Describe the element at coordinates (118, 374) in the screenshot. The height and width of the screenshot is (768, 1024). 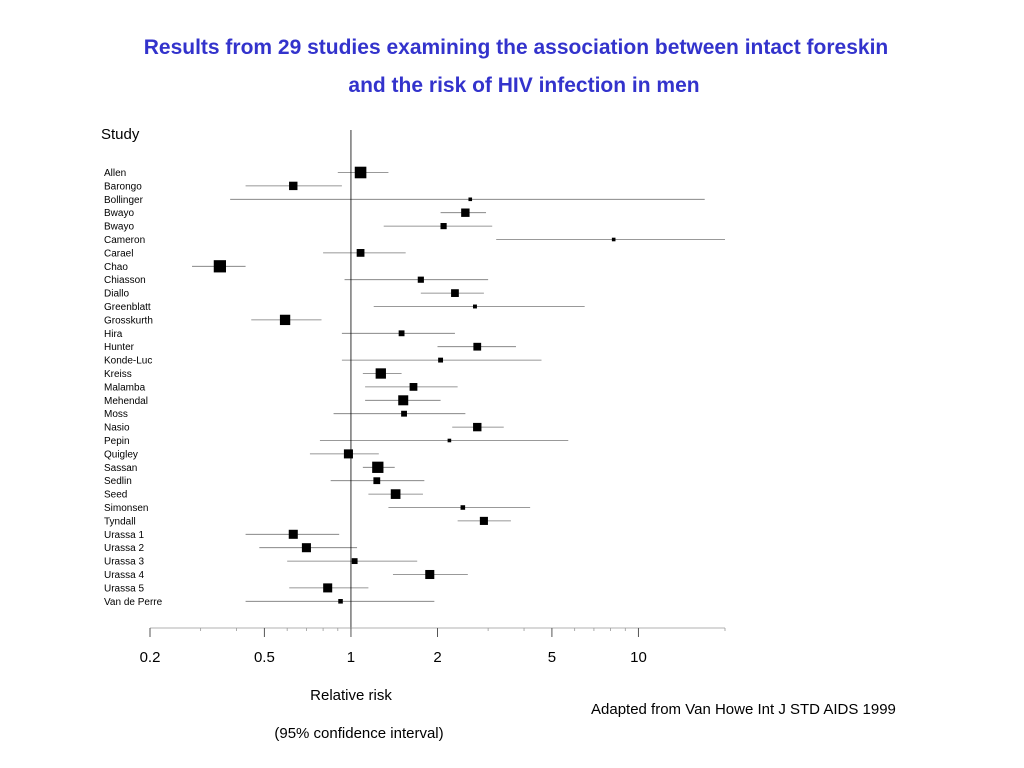
I see `study-label: Kreiss` at that location.